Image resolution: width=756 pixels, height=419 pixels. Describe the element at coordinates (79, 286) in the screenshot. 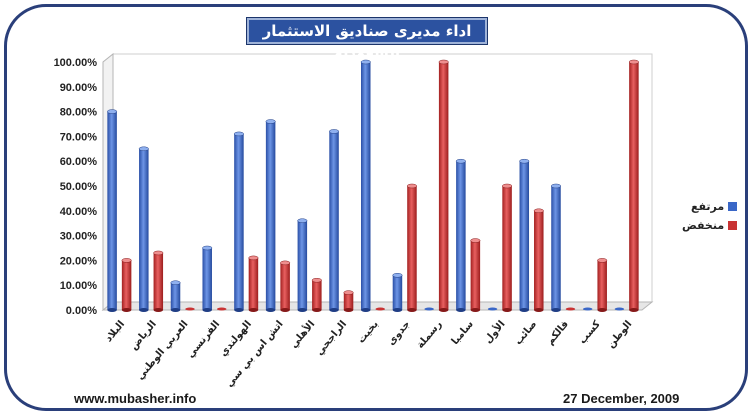

I see `y-tick-label: 10.00%` at that location.